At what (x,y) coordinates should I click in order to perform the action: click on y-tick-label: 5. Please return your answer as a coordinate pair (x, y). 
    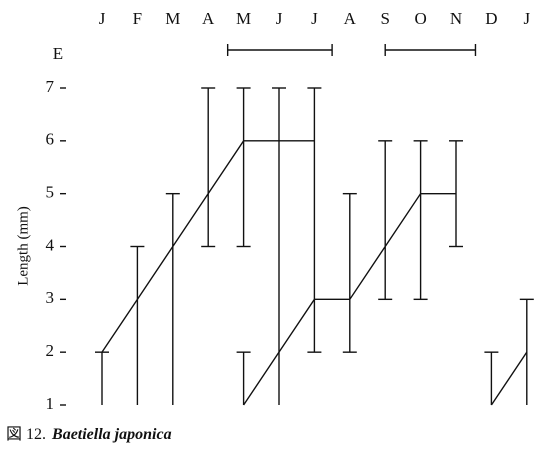
    Looking at the image, I should click on (50, 192).